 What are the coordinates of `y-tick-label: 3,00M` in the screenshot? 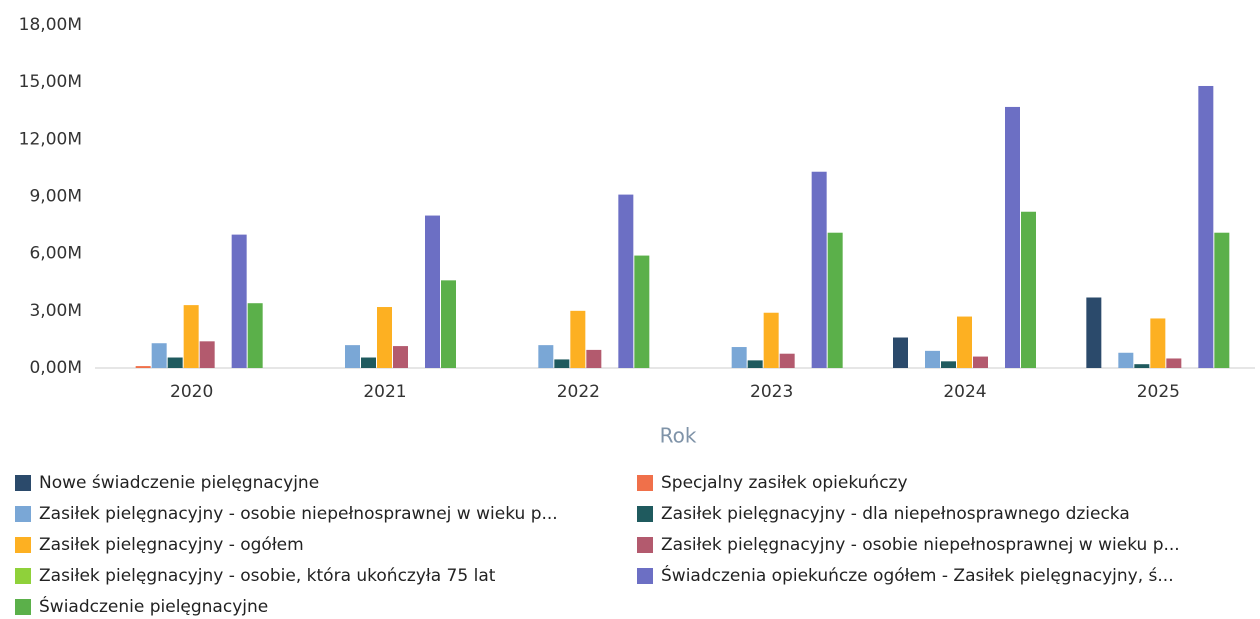 It's located at (55, 311).